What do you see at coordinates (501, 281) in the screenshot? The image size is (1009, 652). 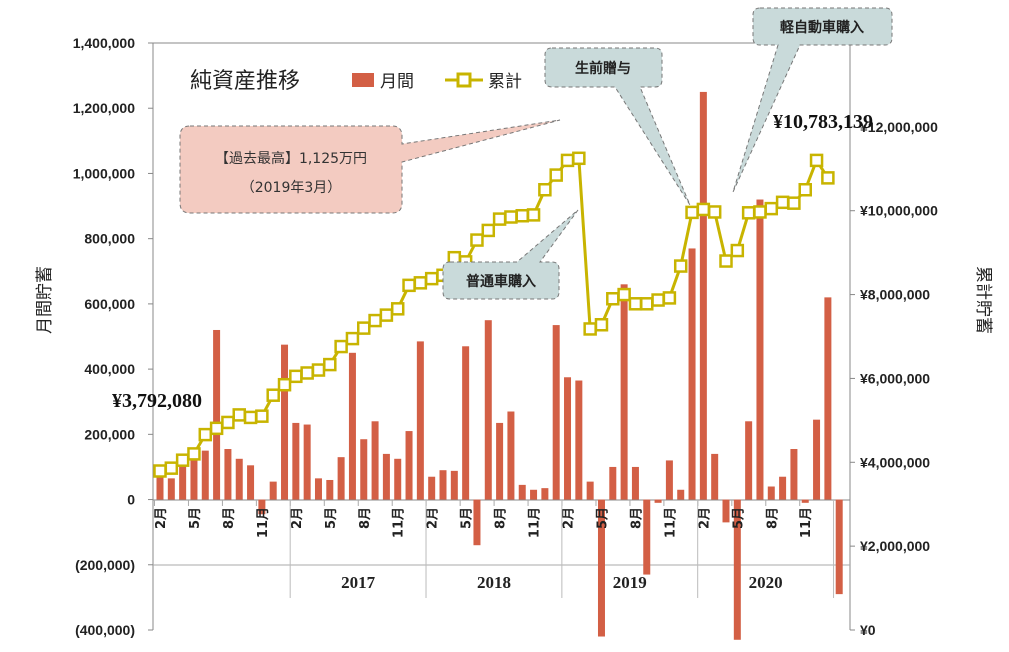 I see `normal-car-text: 普通車購入` at bounding box center [501, 281].